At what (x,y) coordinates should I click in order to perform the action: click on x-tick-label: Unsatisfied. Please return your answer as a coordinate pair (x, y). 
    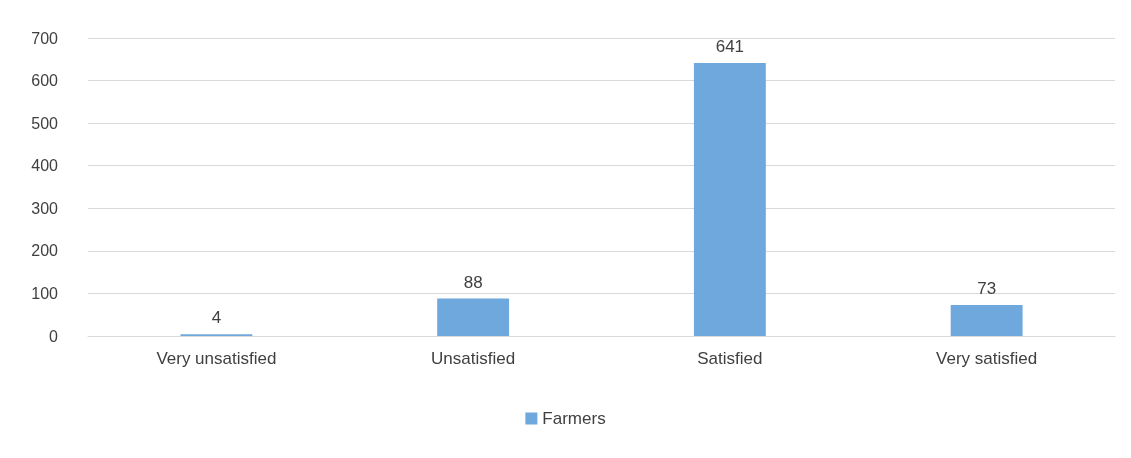
    Looking at the image, I should click on (473, 358).